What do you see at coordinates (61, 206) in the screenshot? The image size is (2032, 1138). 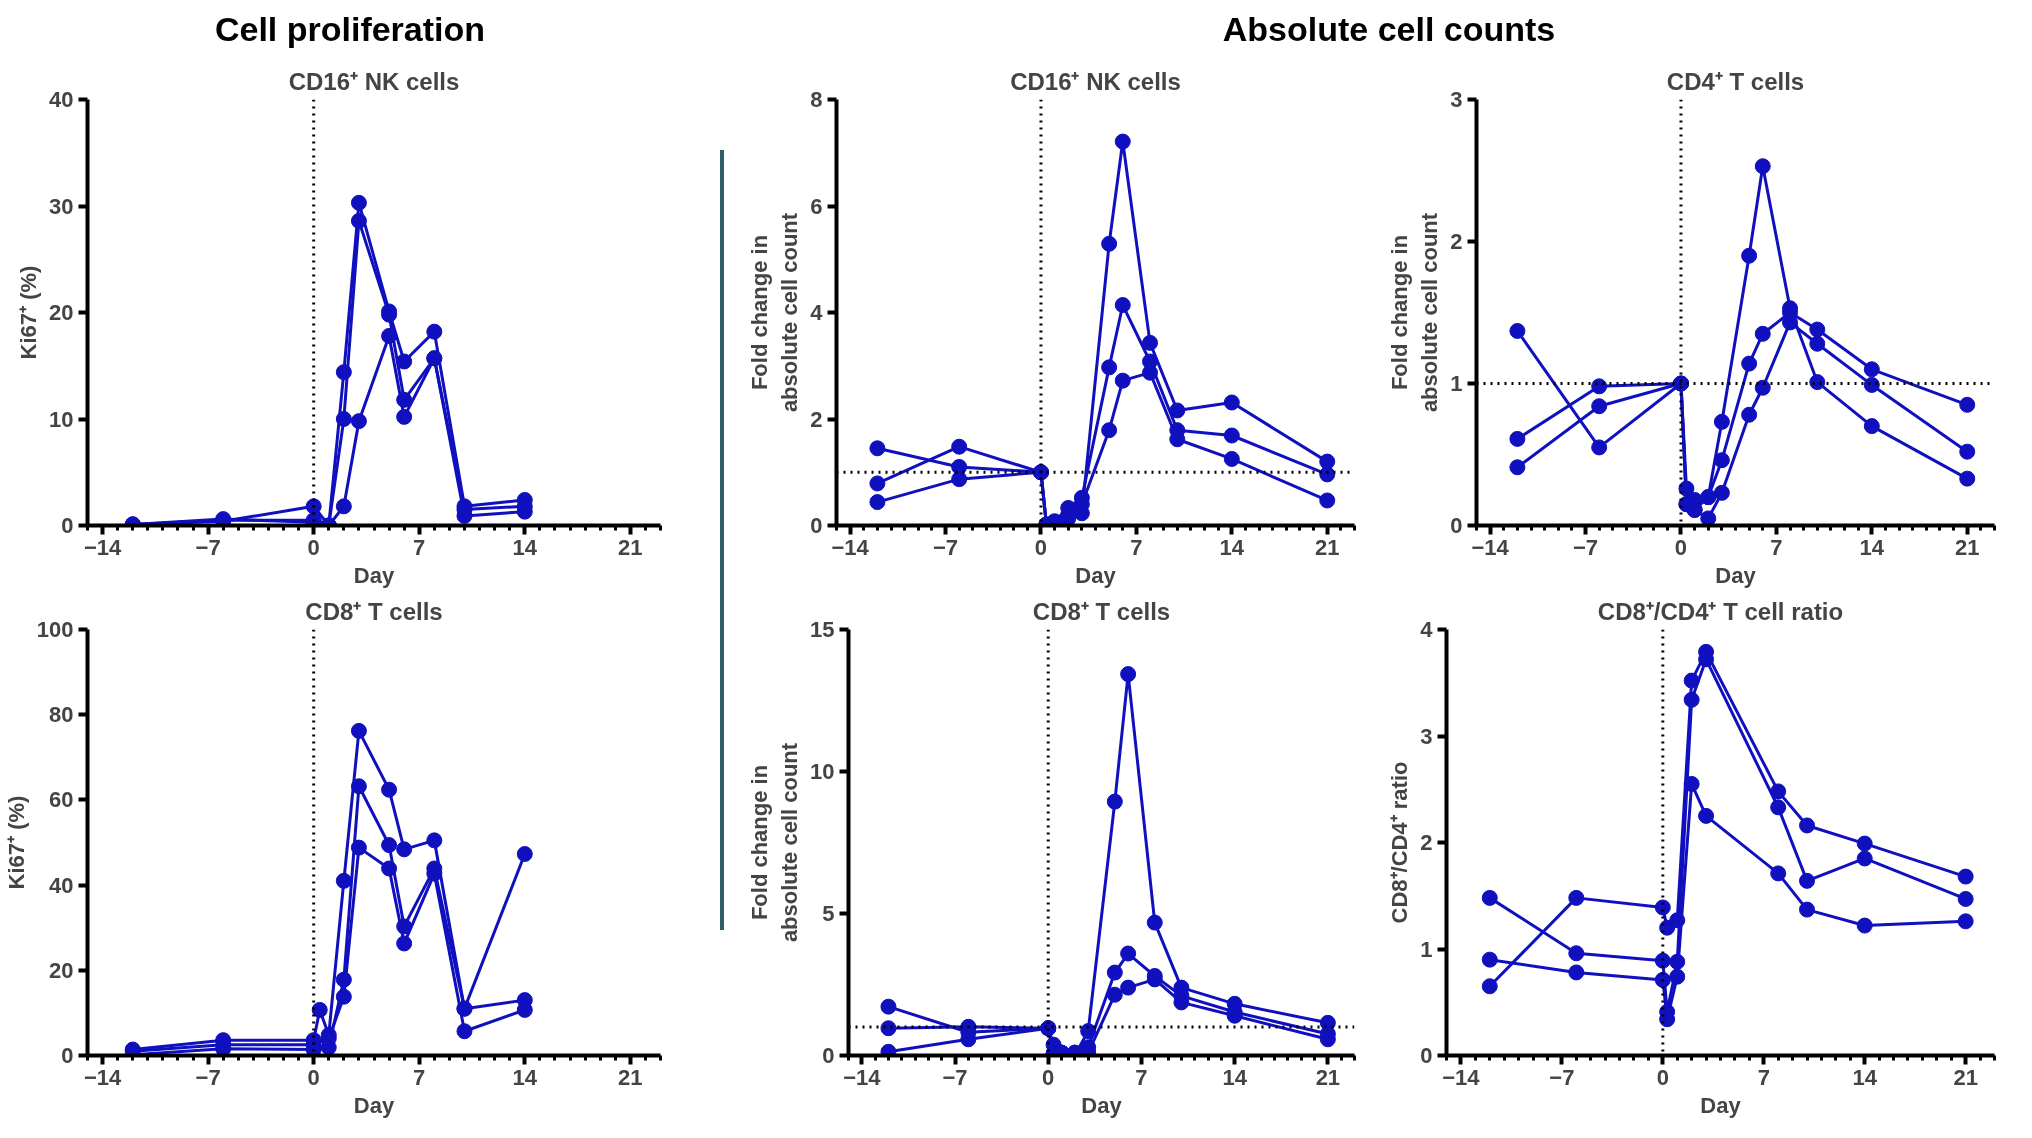 I see `y-tick-label: 30` at bounding box center [61, 206].